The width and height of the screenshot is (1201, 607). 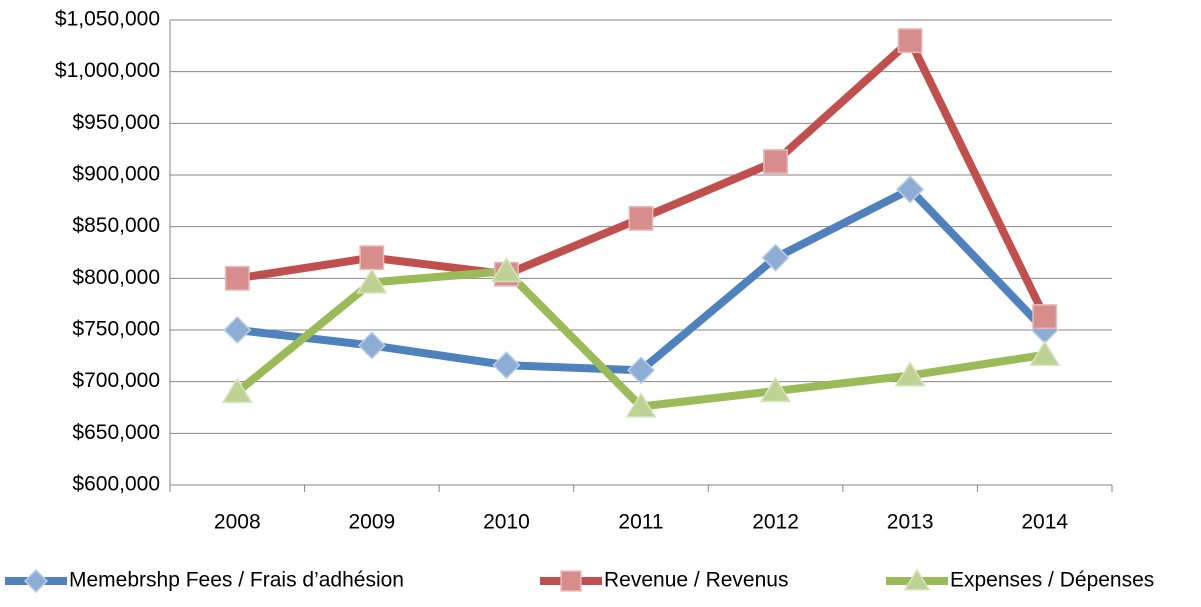 What do you see at coordinates (1044, 522) in the screenshot?
I see `x-tick-label: 2014` at bounding box center [1044, 522].